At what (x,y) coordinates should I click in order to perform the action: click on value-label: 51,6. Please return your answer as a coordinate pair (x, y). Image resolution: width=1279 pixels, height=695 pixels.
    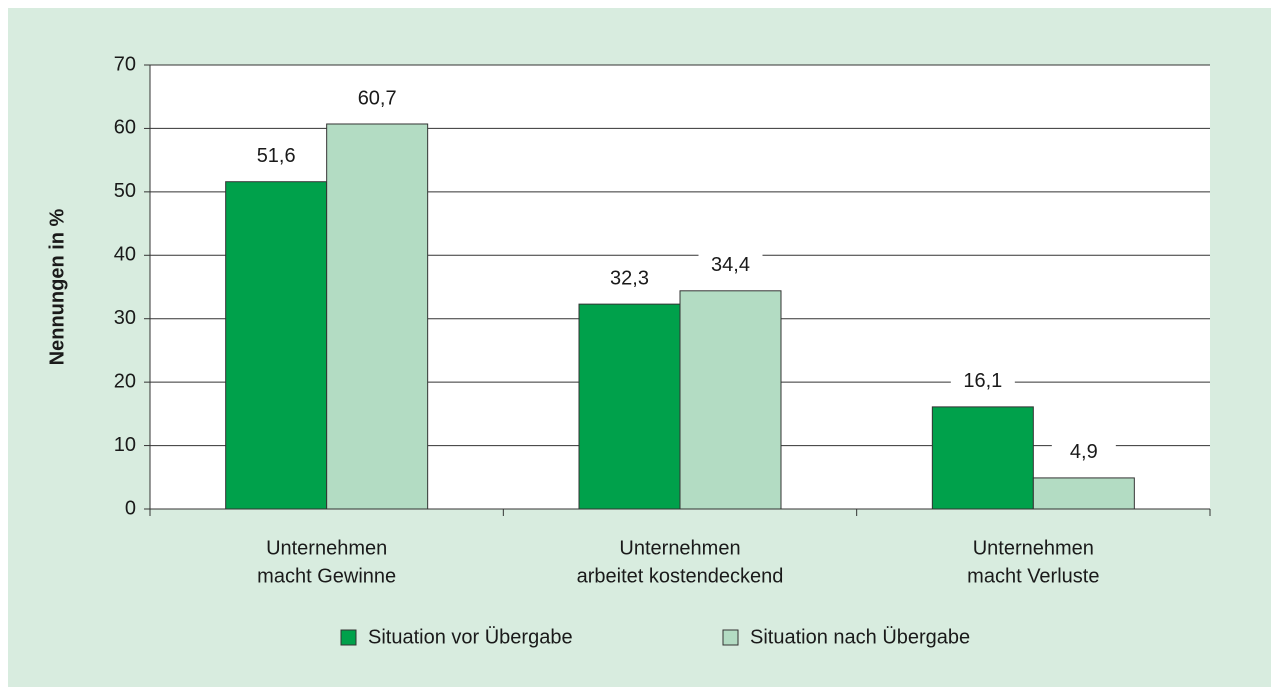
    Looking at the image, I should click on (276, 156).